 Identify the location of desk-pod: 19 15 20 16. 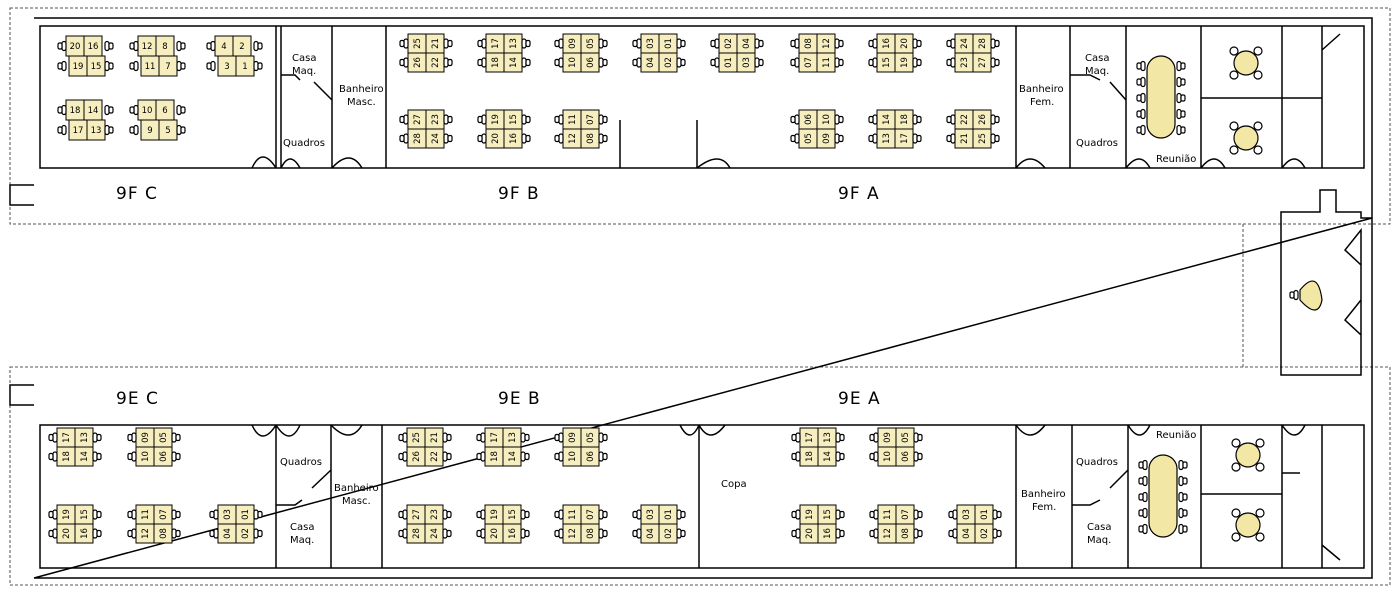
(503, 524).